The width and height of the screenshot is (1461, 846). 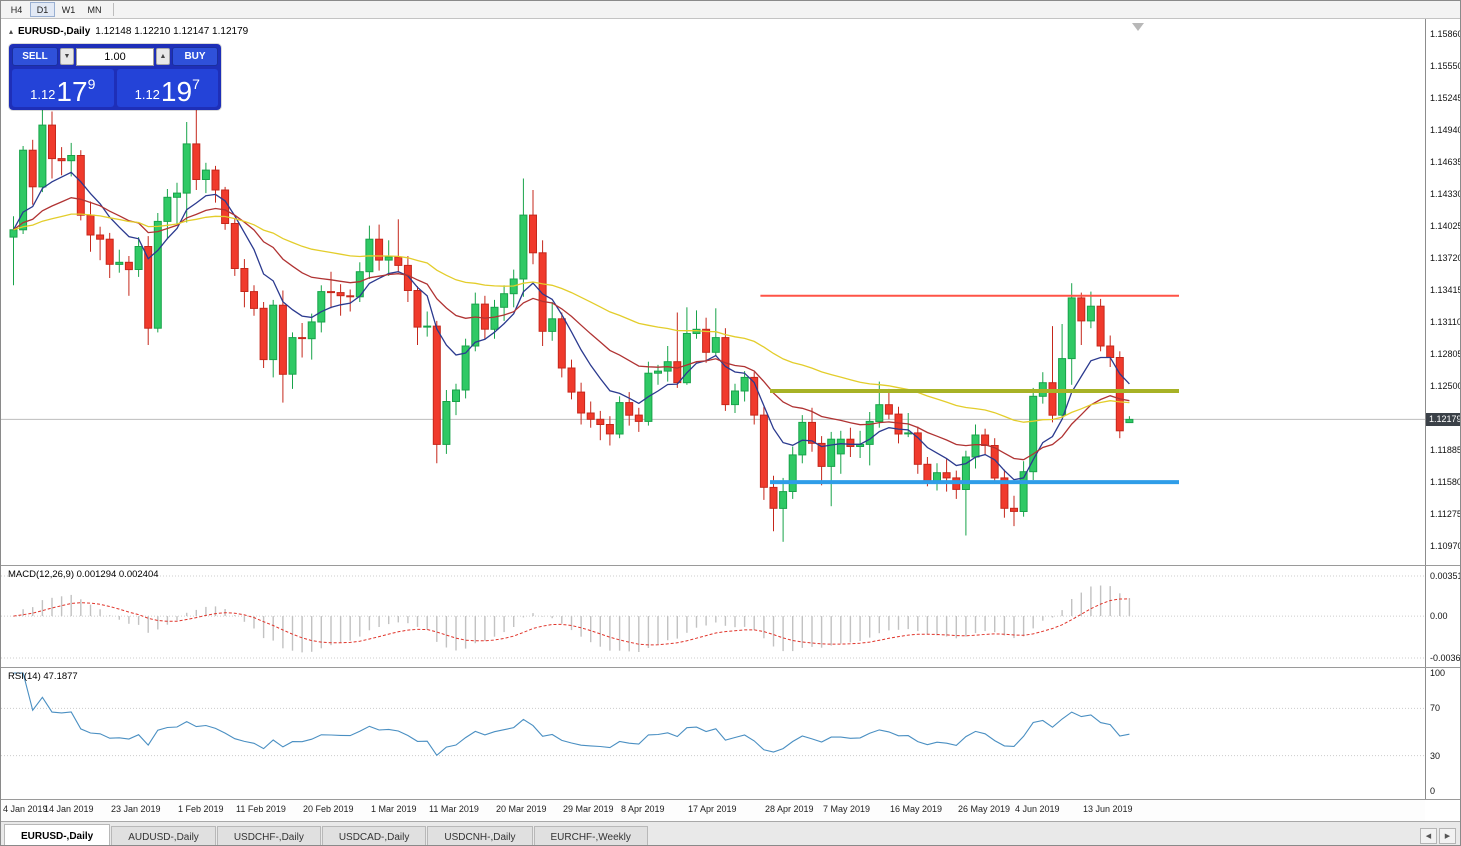 I want to click on trade-controls-row: SELL ▼ ▲ BUY, so click(x=115, y=56).